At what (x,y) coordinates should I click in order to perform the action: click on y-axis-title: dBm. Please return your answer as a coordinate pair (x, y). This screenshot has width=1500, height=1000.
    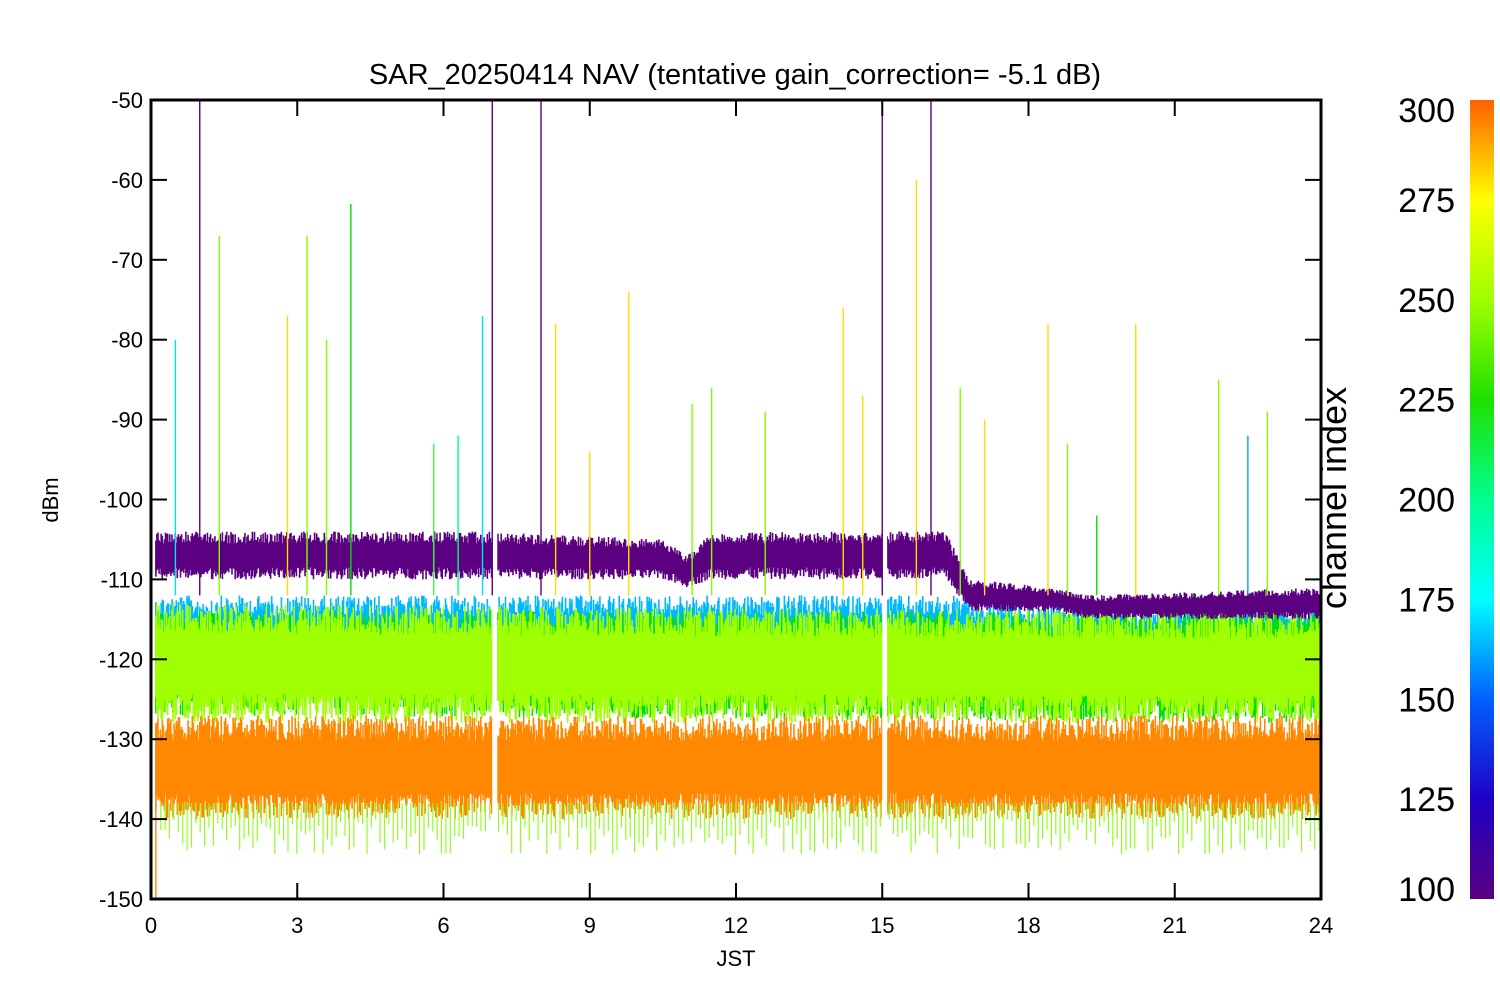
    Looking at the image, I should click on (50, 499).